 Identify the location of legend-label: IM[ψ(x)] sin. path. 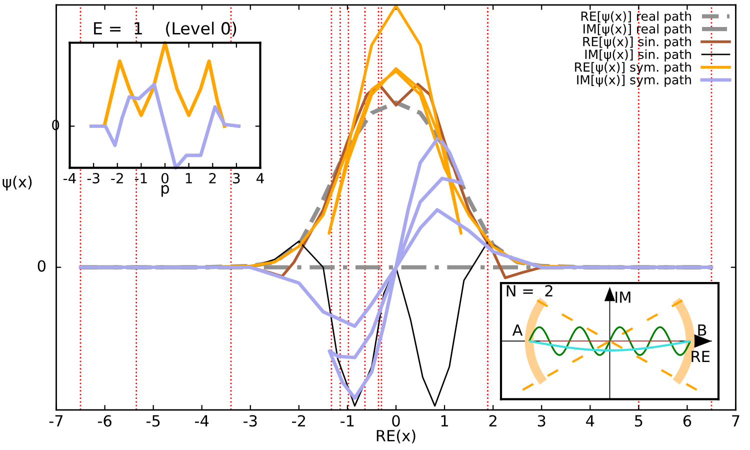
(638, 55).